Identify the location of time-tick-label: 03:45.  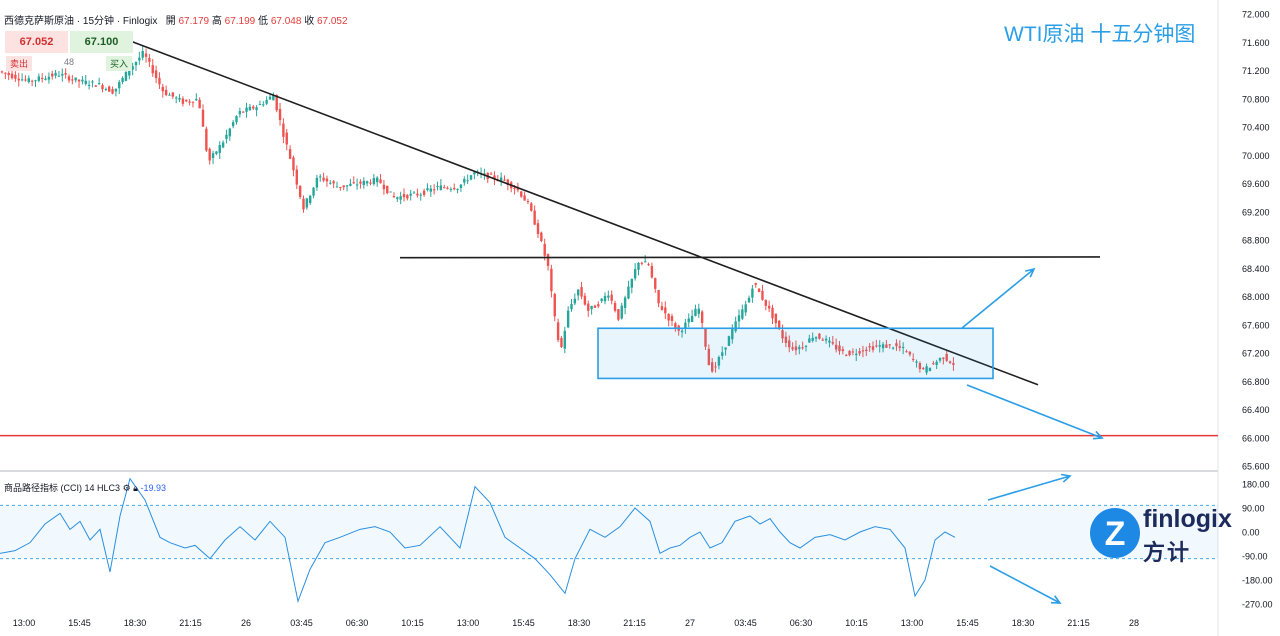
(745, 623).